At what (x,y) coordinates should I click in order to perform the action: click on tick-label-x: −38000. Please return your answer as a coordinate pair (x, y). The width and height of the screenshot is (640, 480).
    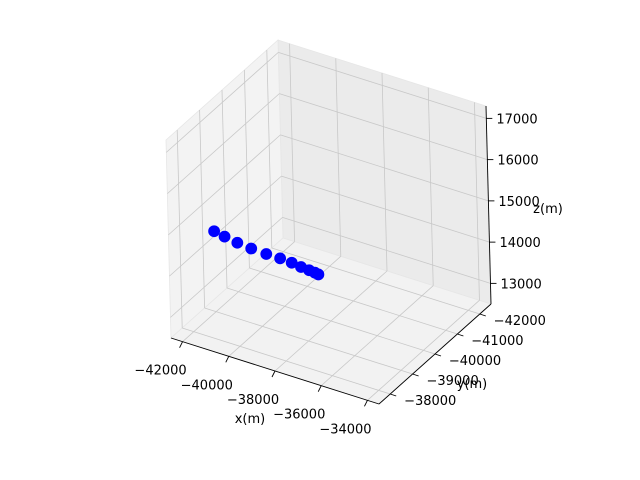
    Looking at the image, I should click on (253, 400).